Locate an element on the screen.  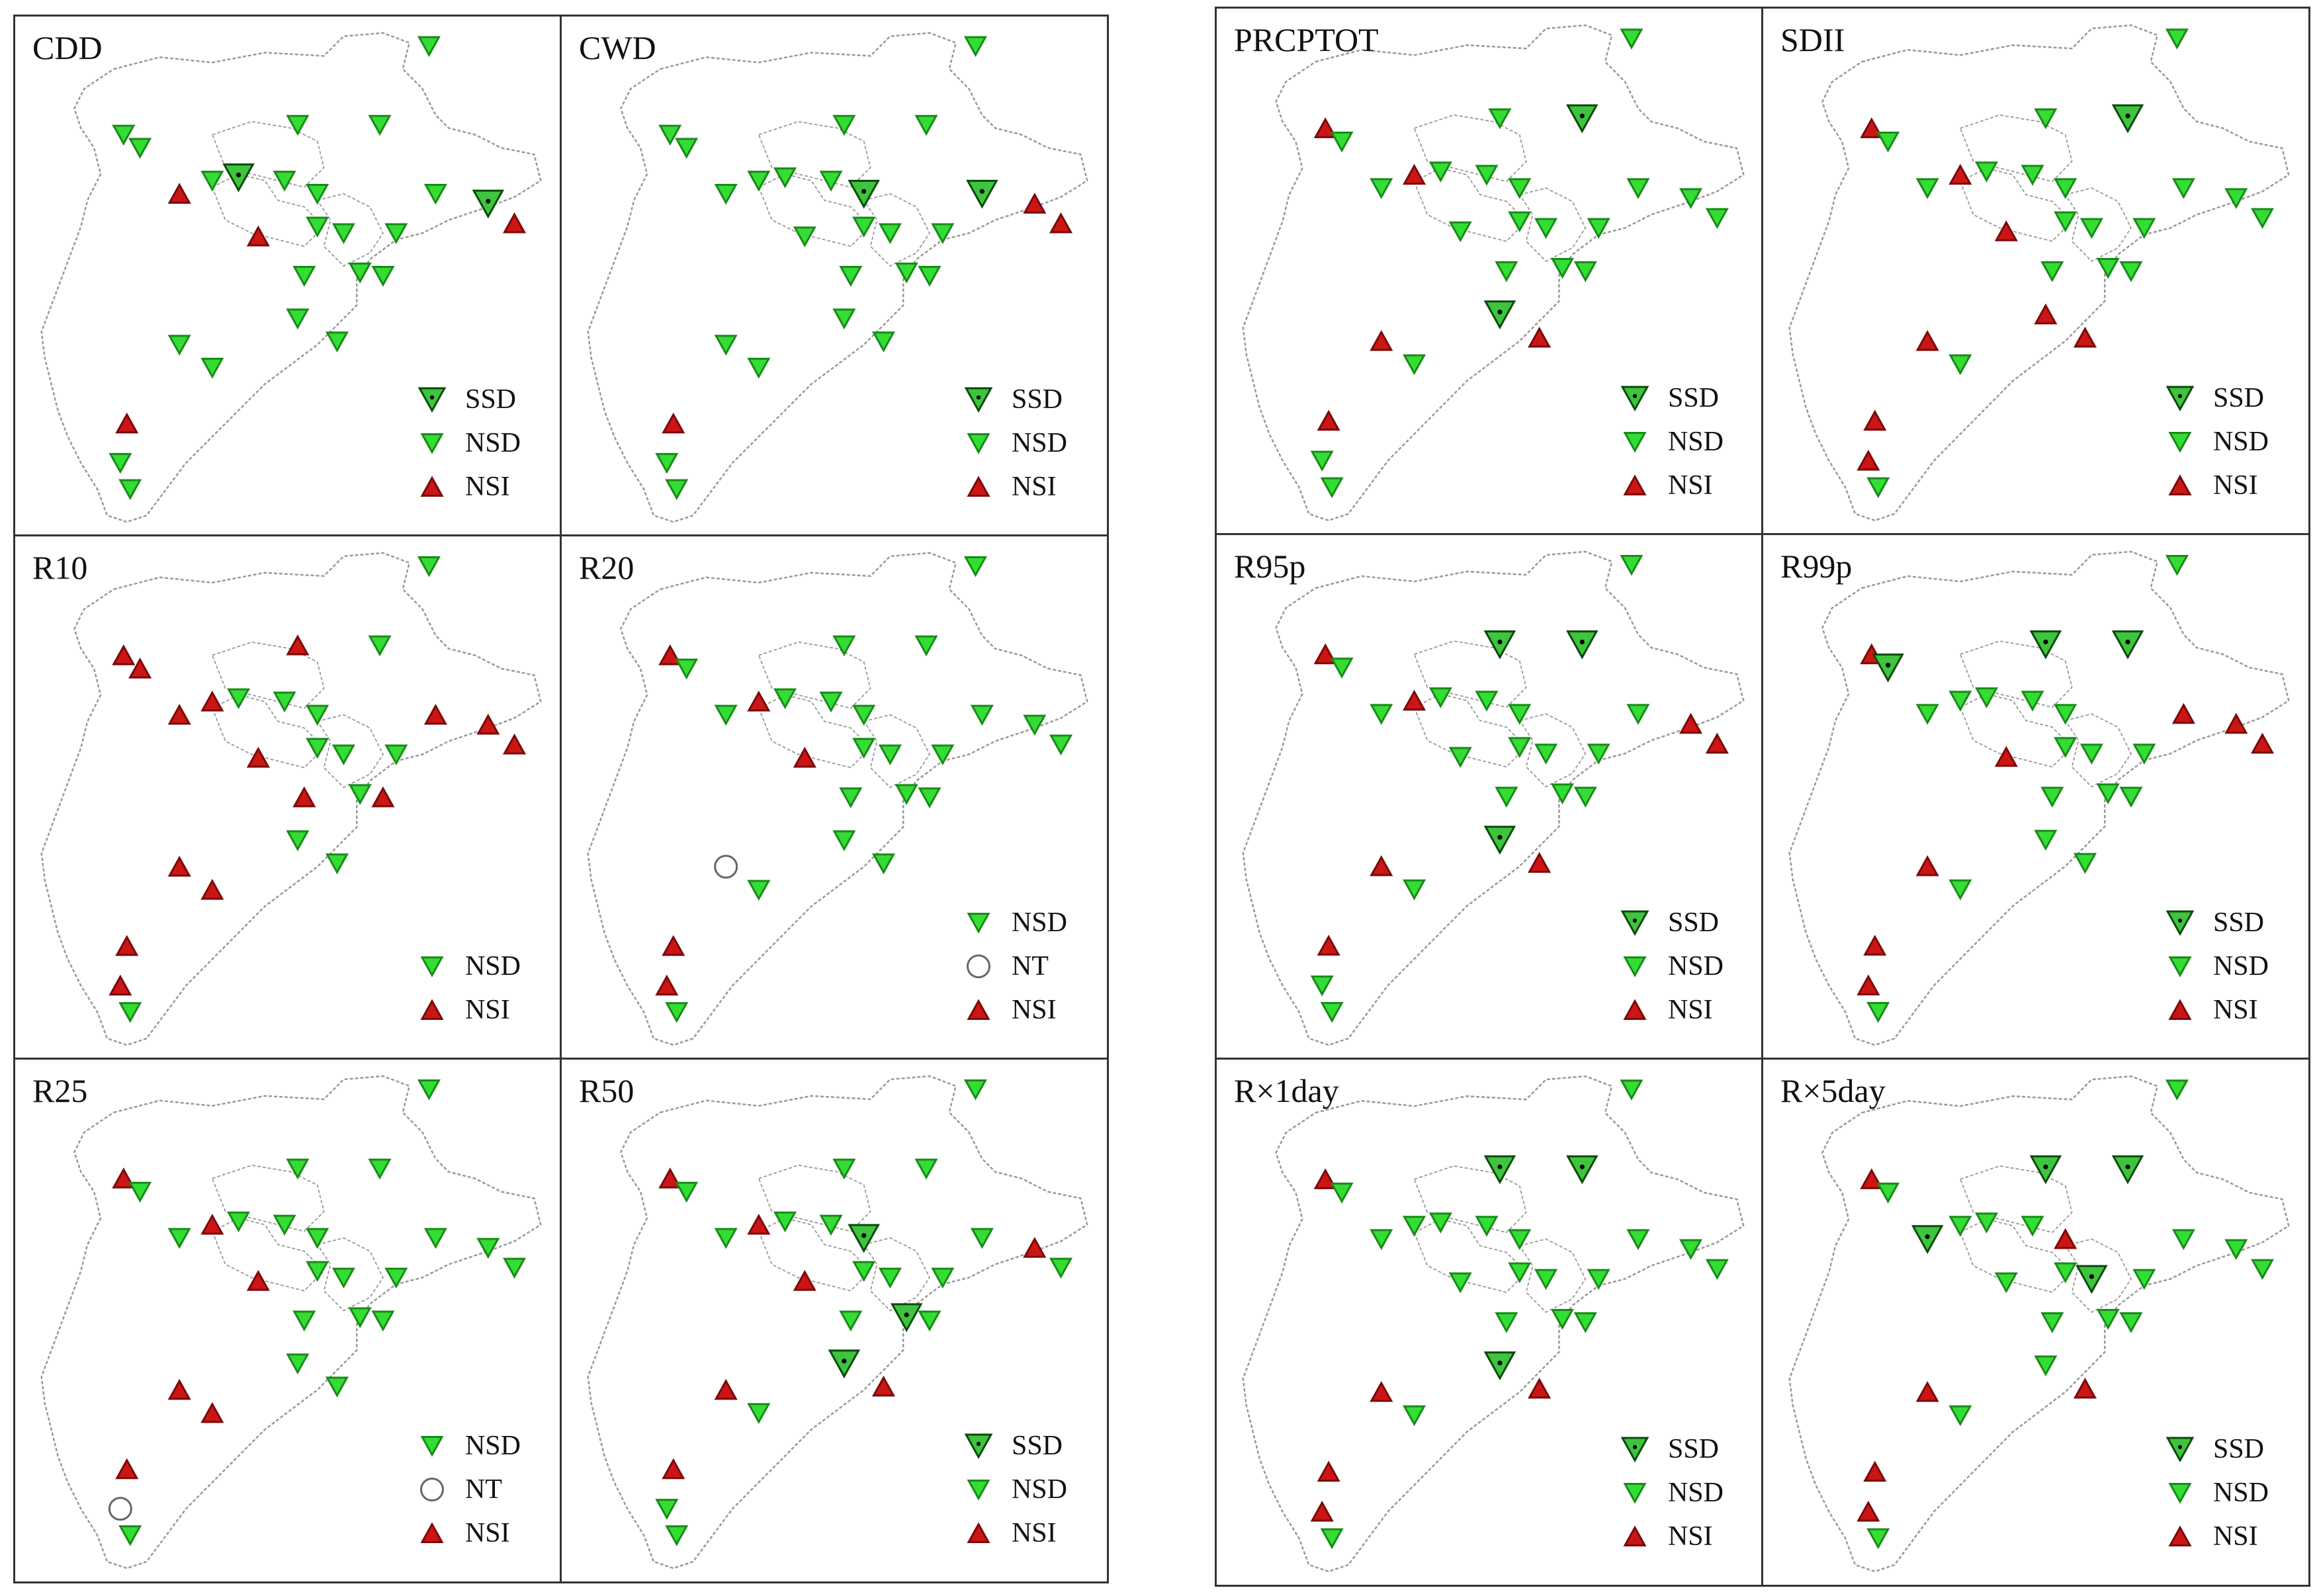
panel-title: R50 is located at coordinates (606, 1090).